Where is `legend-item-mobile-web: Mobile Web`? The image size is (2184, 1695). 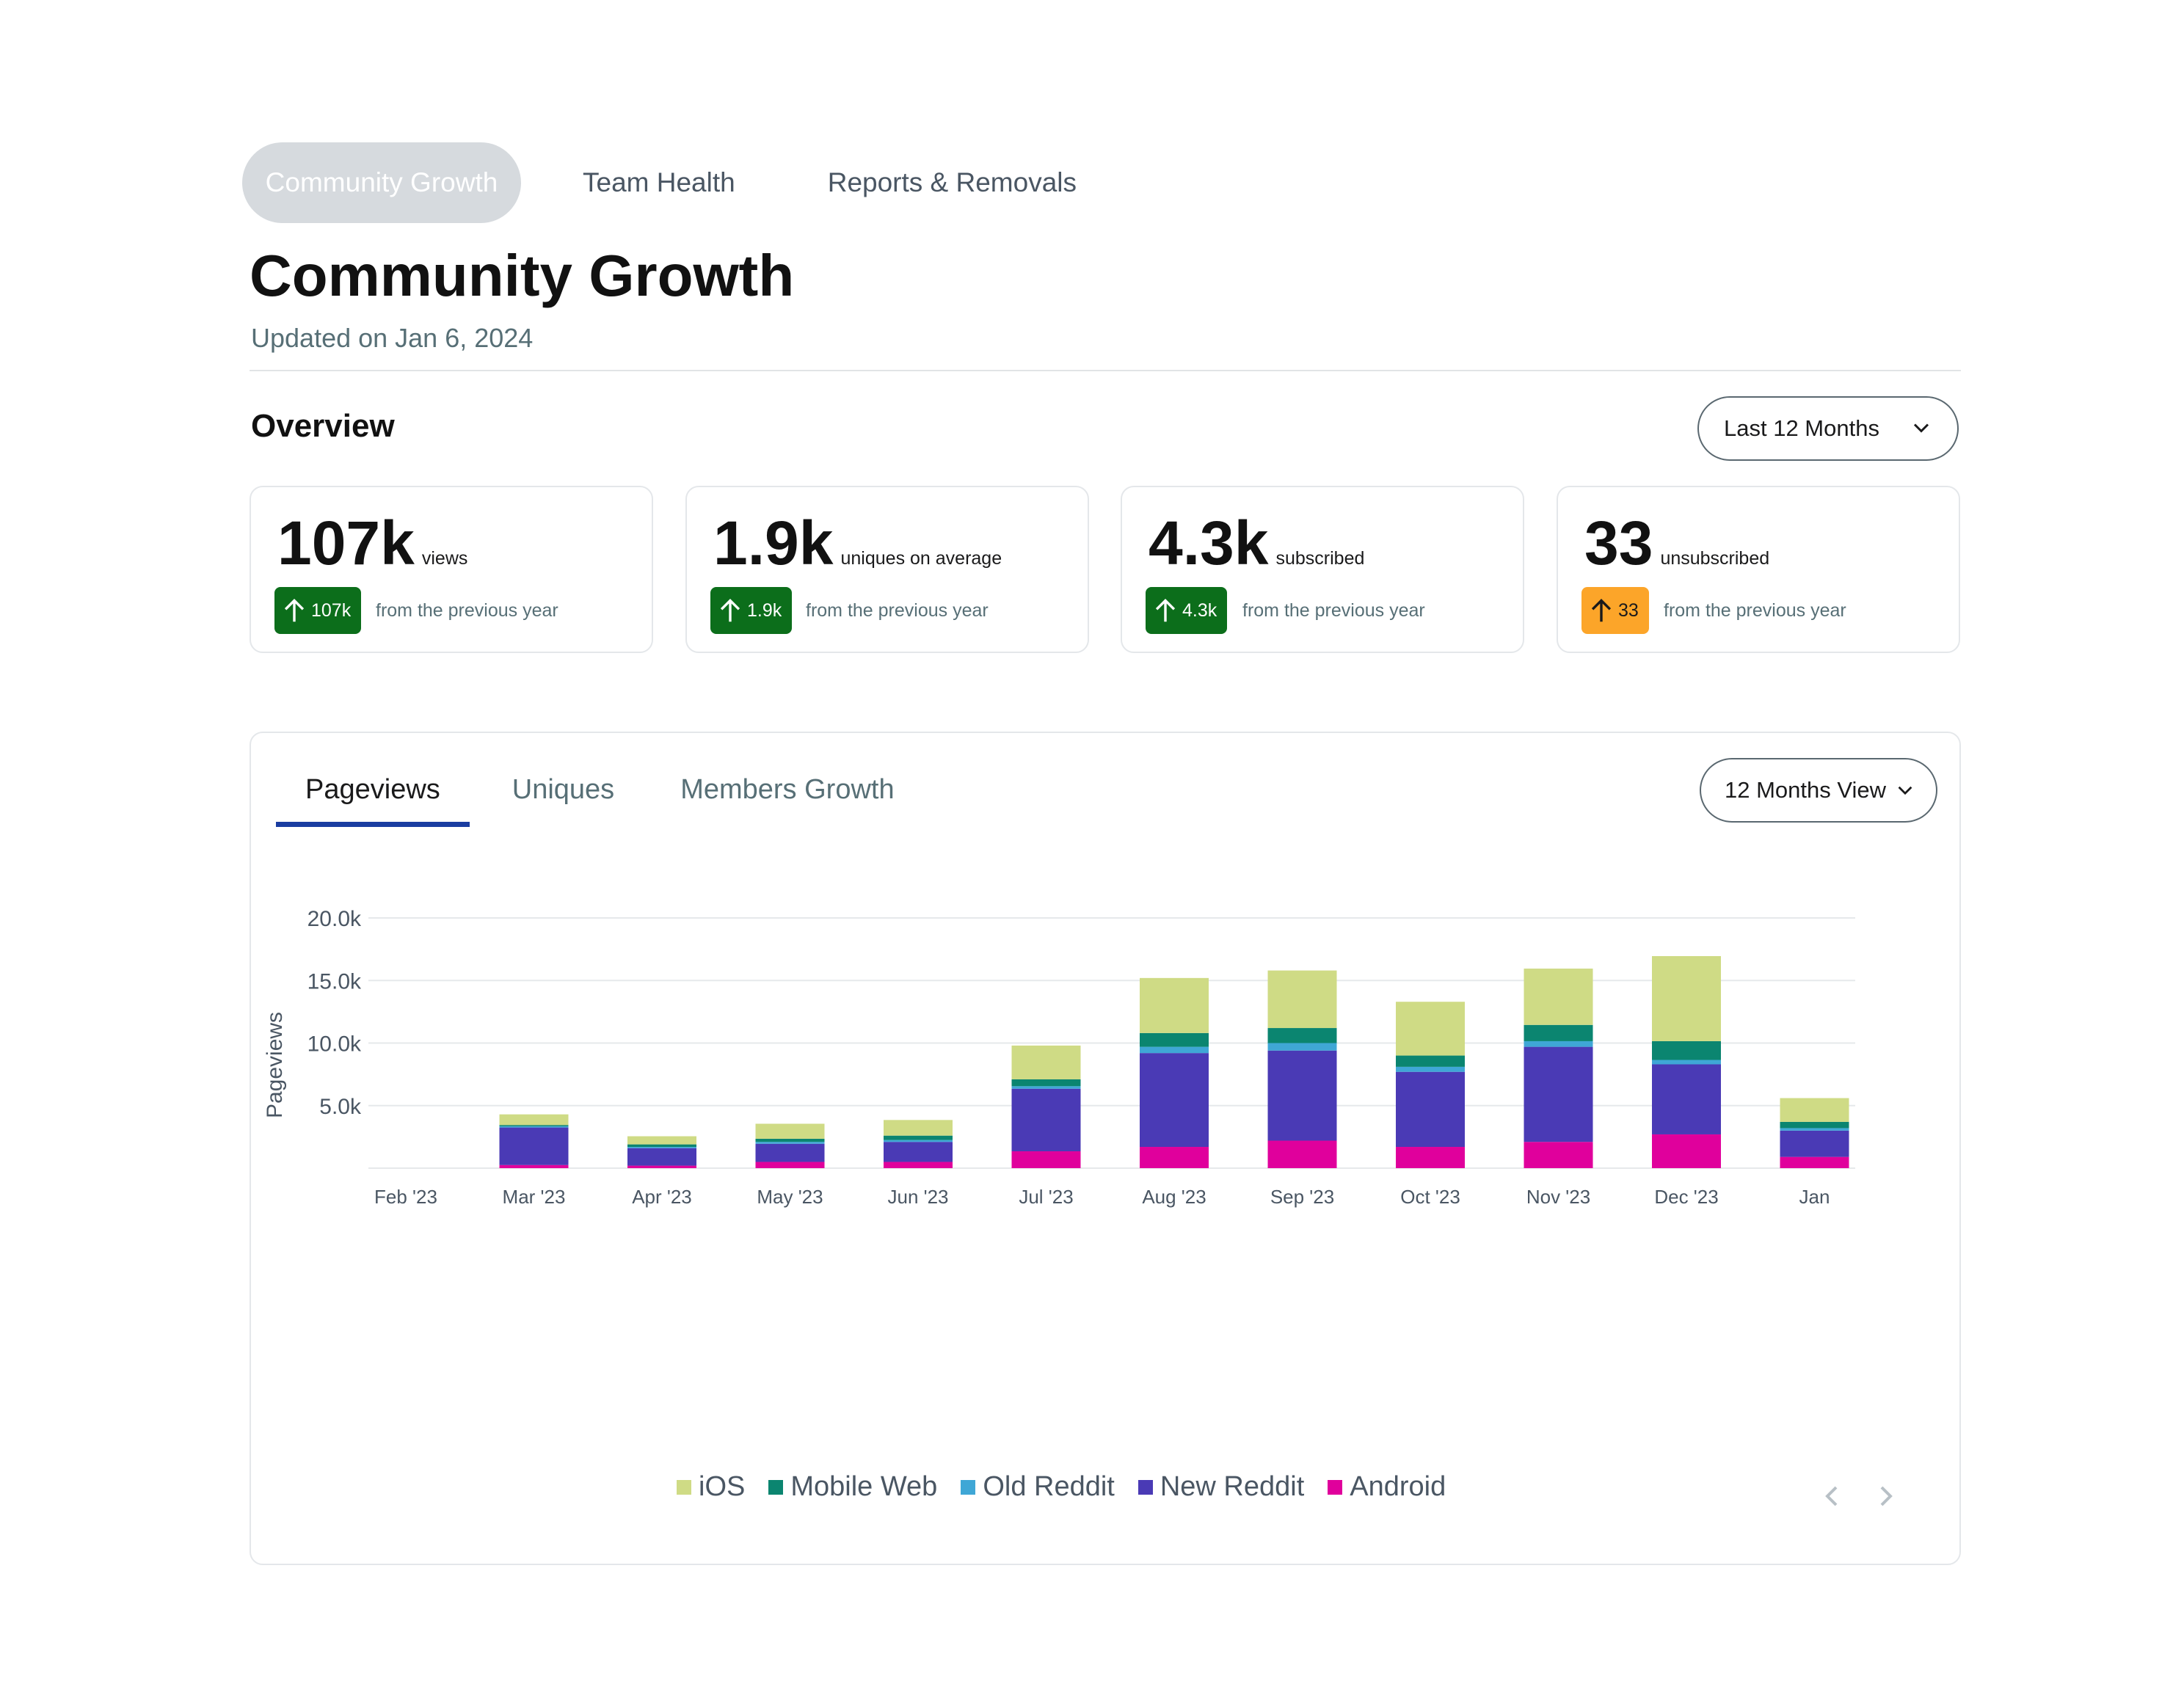
legend-item-mobile-web: Mobile Web is located at coordinates (853, 1487).